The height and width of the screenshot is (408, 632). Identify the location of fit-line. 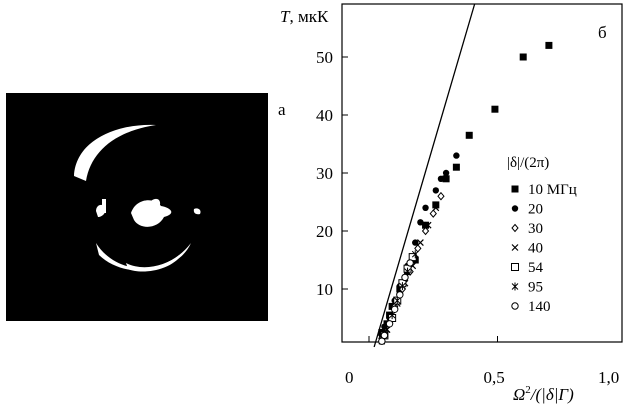
(424, 175).